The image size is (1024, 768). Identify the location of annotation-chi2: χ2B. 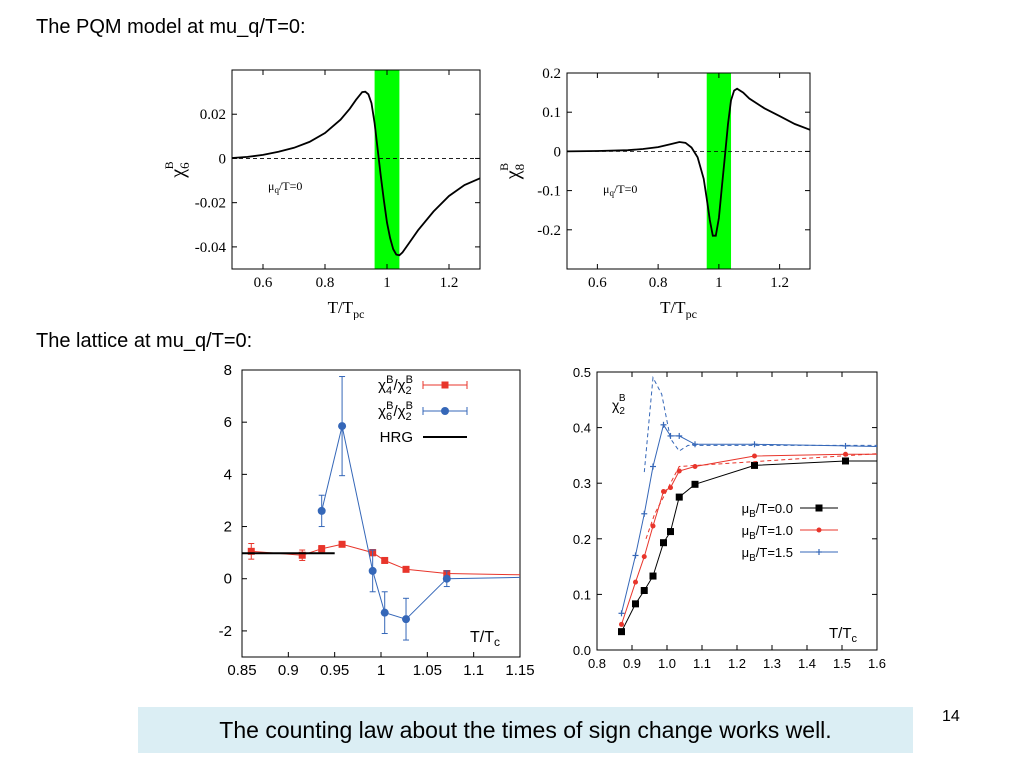
(619, 405).